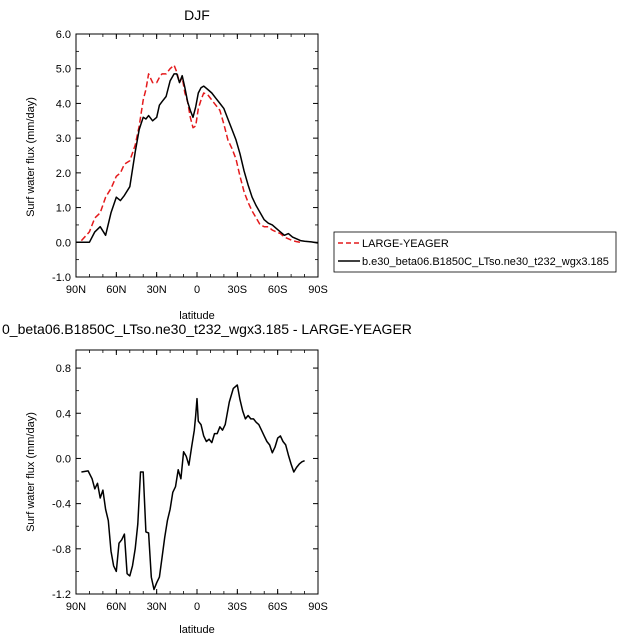 This screenshot has height=638, width=640. Describe the element at coordinates (61, 278) in the screenshot. I see `top-y-tick-label: -1.0` at that location.